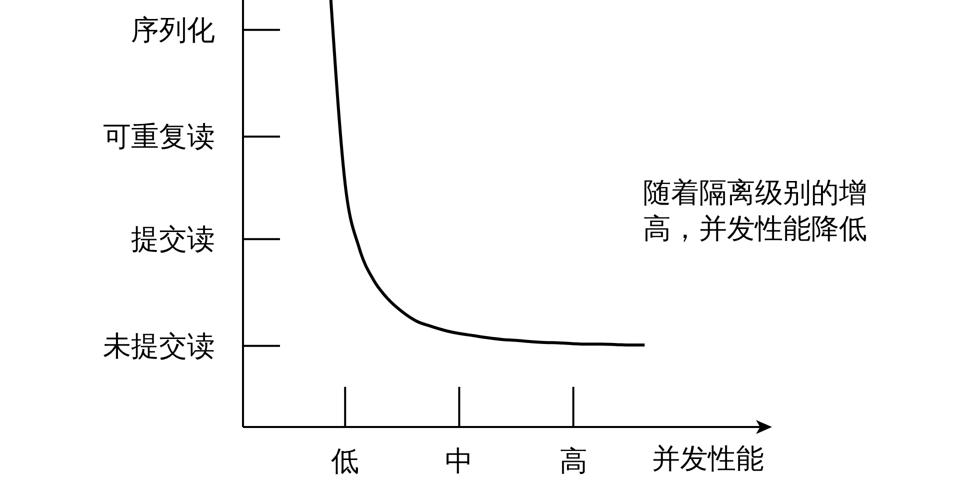  What do you see at coordinates (573, 461) in the screenshot?
I see `x-tick-label: 高` at bounding box center [573, 461].